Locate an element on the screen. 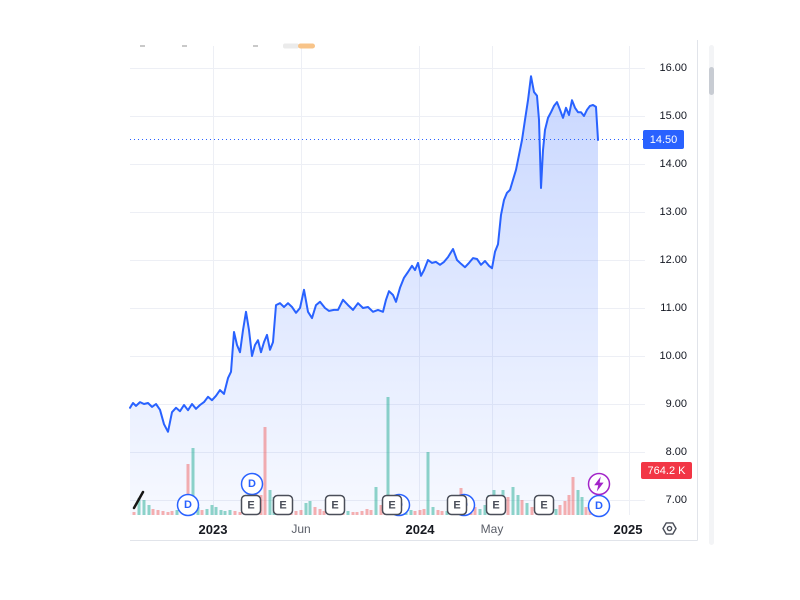 The height and width of the screenshot is (600, 800). last-price-label: 14.50 is located at coordinates (663, 139).